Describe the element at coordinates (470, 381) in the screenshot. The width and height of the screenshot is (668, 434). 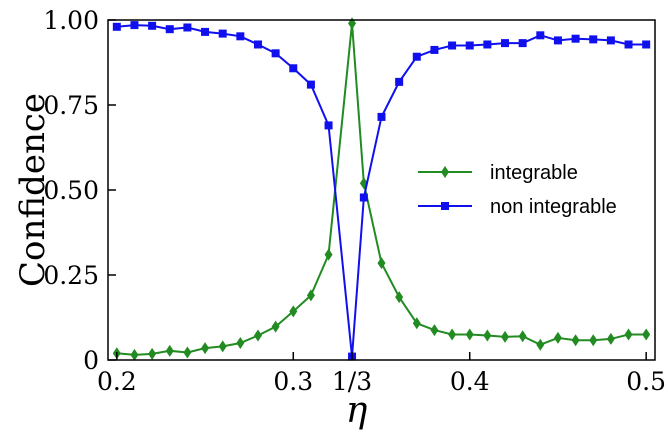
I see `x-tick-label: 0.4` at that location.